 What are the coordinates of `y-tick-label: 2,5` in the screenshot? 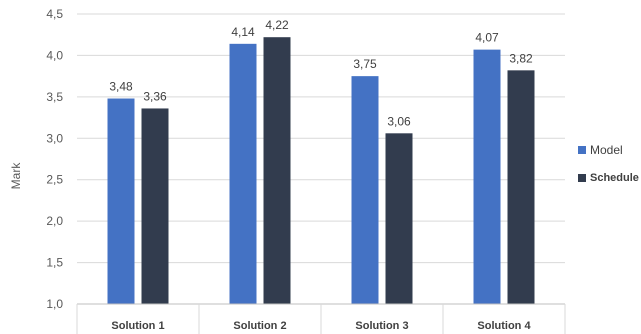 It's located at (54, 180).